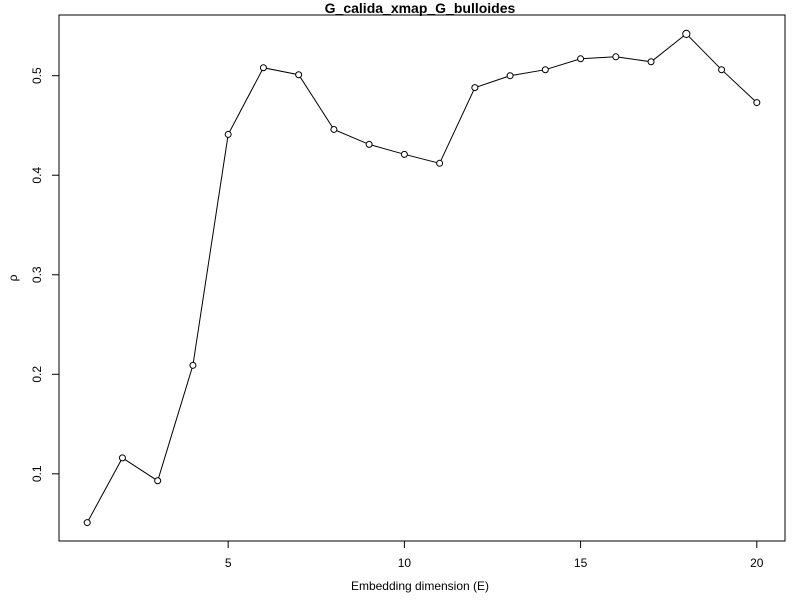  Describe the element at coordinates (405, 563) in the screenshot. I see `x-tick-label: 10` at that location.